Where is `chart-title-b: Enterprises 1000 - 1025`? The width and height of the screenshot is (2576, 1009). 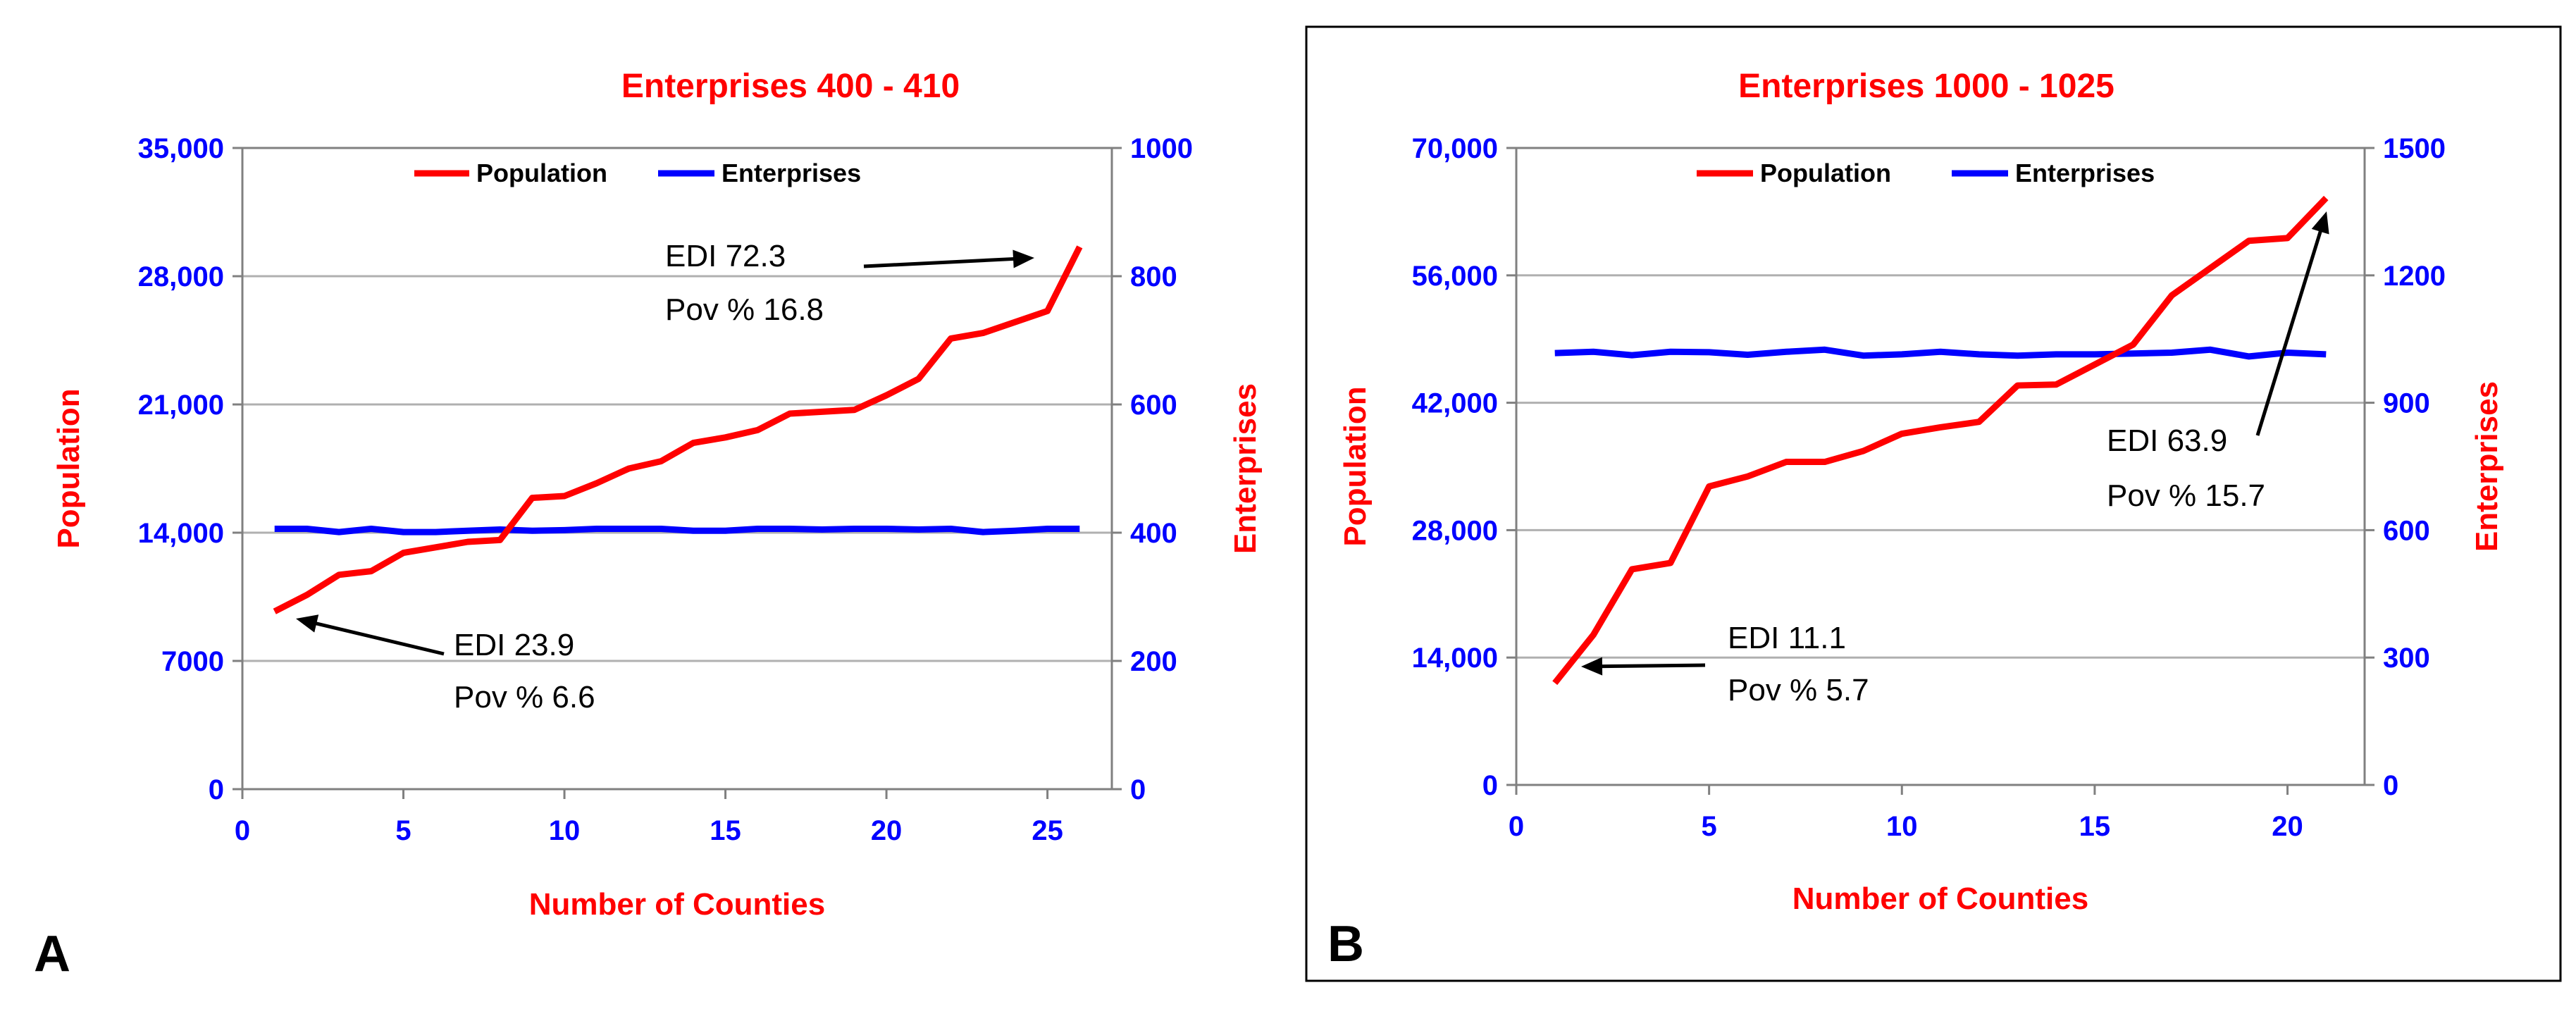
chart-title-b: Enterprises 1000 - 1025 is located at coordinates (1926, 86).